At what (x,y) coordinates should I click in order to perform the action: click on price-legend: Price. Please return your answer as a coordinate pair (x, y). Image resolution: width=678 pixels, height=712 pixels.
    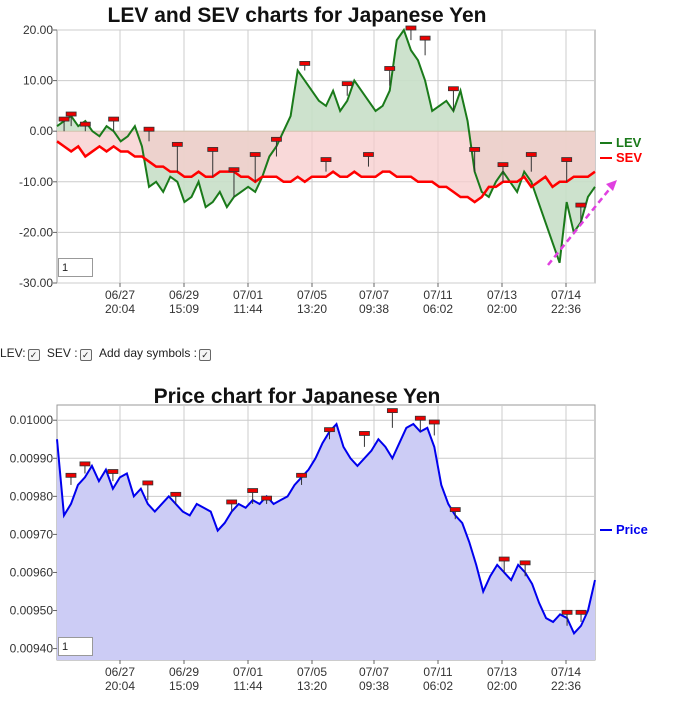
    Looking at the image, I should click on (624, 529).